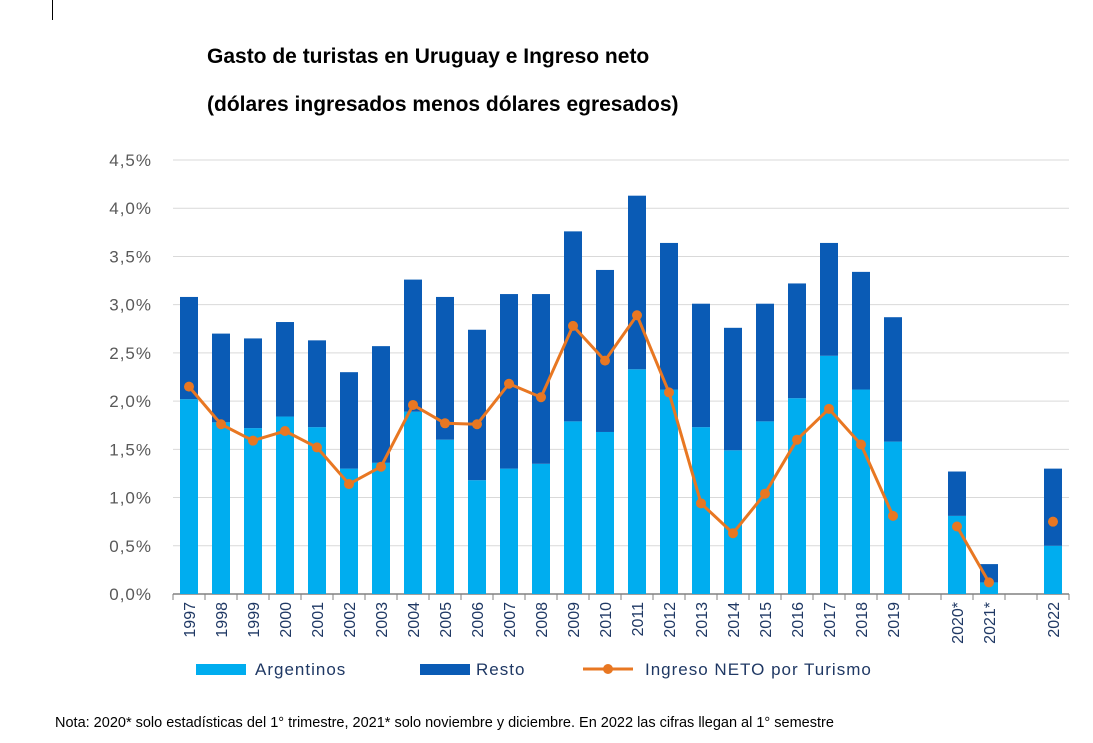  I want to click on x-tick-label: 2008, so click(542, 620).